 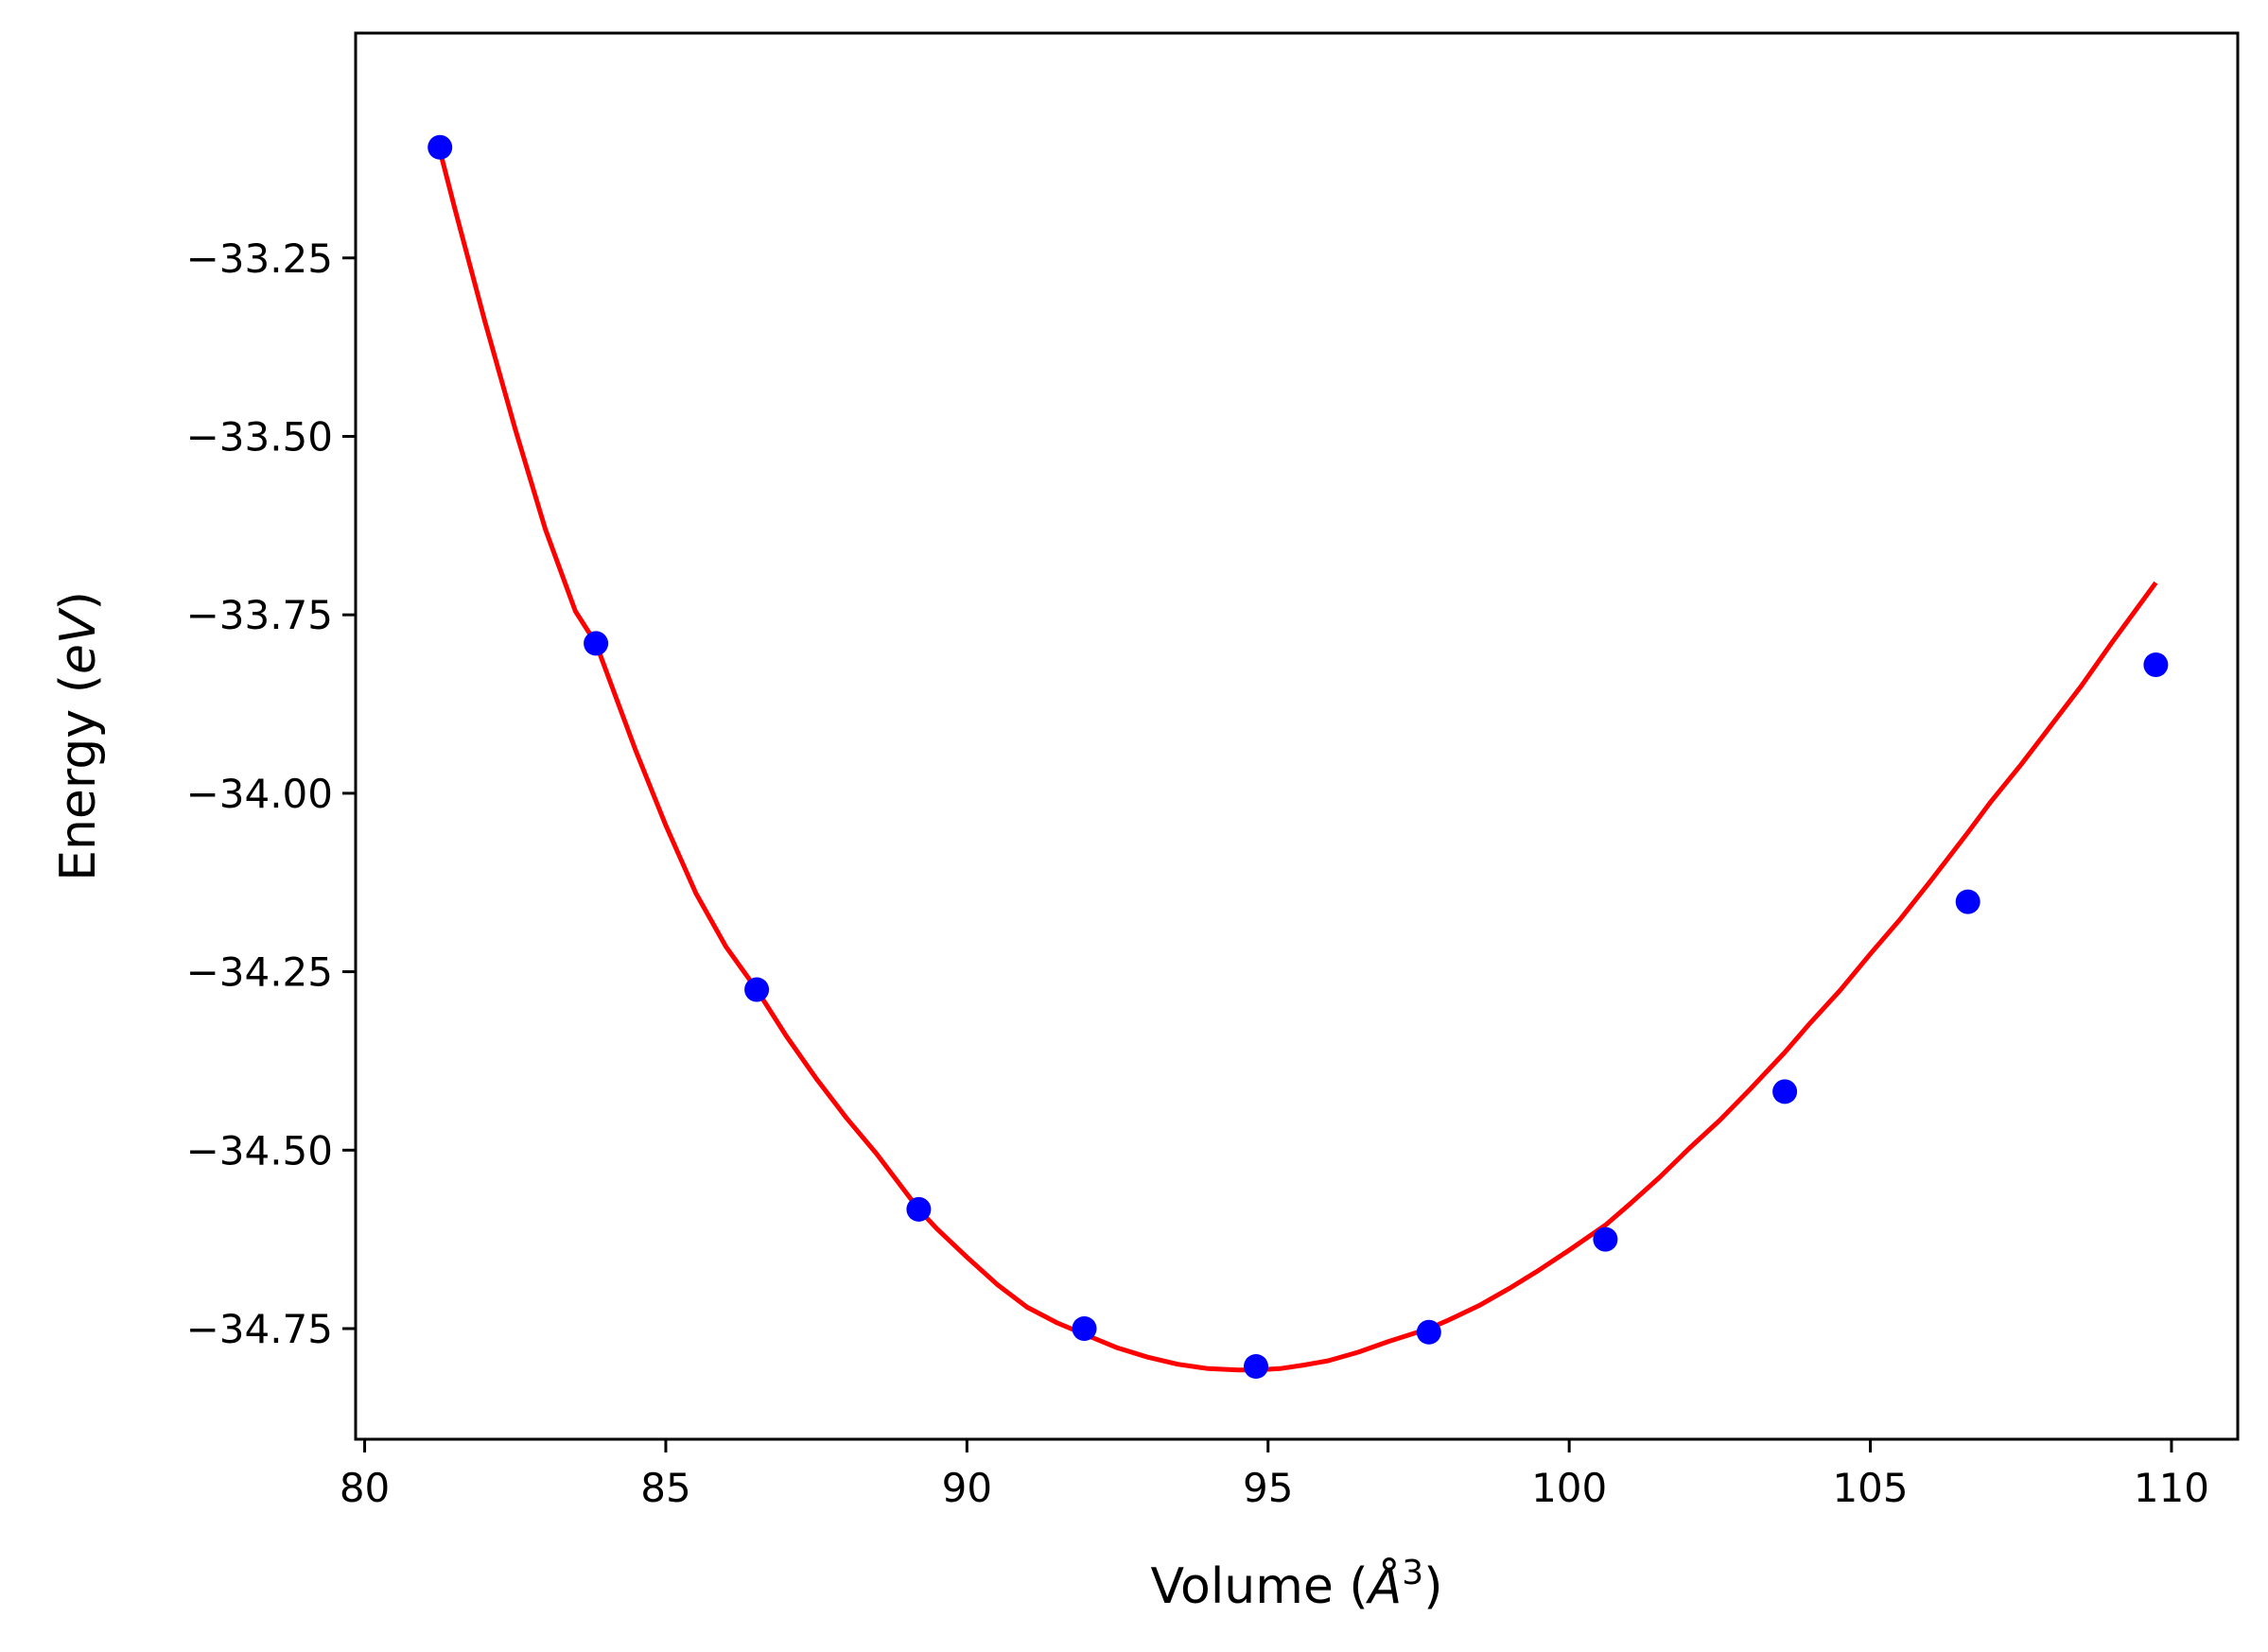 I want to click on x-axis-label-part: Volume (, so click(x=1260, y=1587).